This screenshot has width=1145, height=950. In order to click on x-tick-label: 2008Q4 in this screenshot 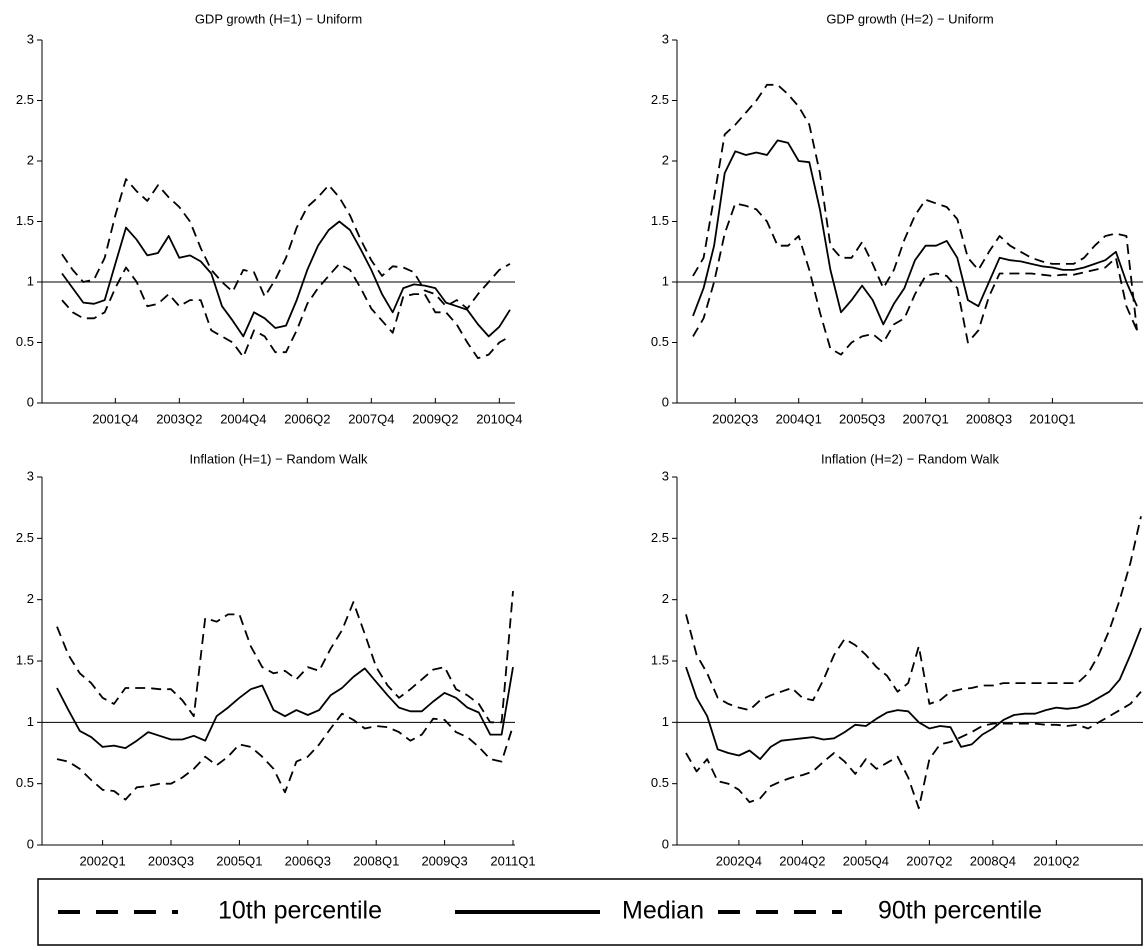, I will do `click(993, 860)`.